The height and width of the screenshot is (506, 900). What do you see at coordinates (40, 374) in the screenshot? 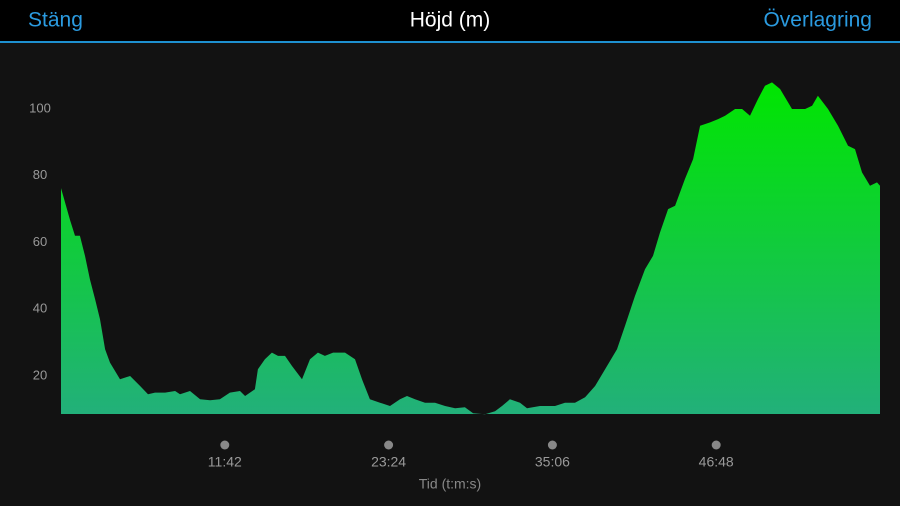
I see `y-tick-label: 20` at bounding box center [40, 374].